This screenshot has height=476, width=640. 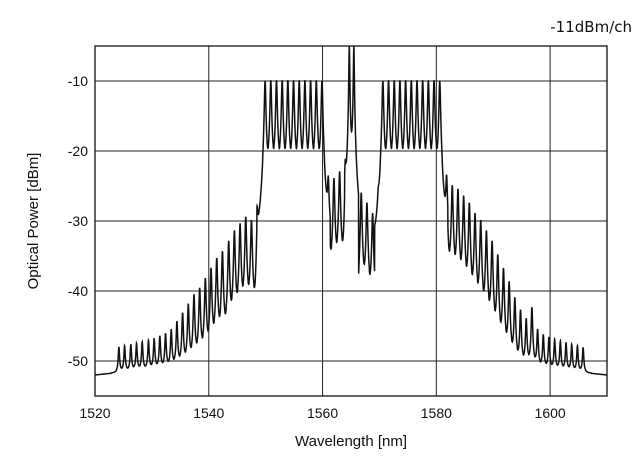 What do you see at coordinates (436, 413) in the screenshot?
I see `x-tick-label: 1580` at bounding box center [436, 413].